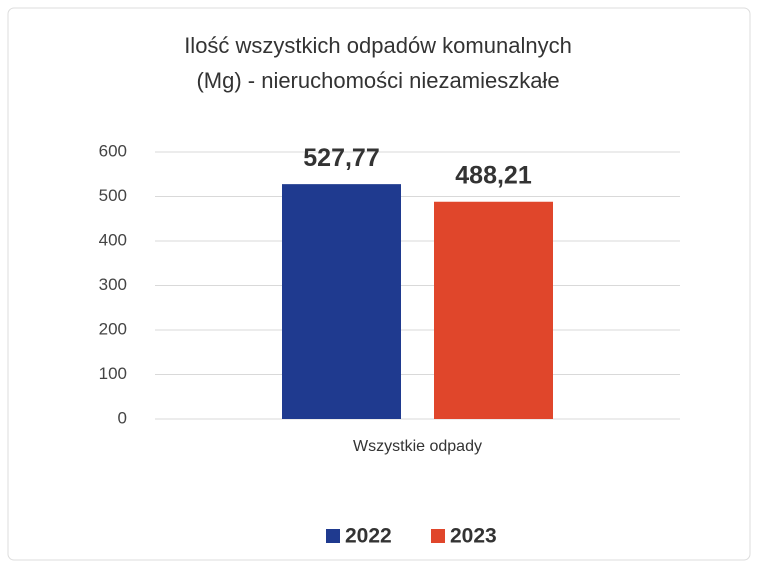  What do you see at coordinates (341, 158) in the screenshot?
I see `data-label: 527,77` at bounding box center [341, 158].